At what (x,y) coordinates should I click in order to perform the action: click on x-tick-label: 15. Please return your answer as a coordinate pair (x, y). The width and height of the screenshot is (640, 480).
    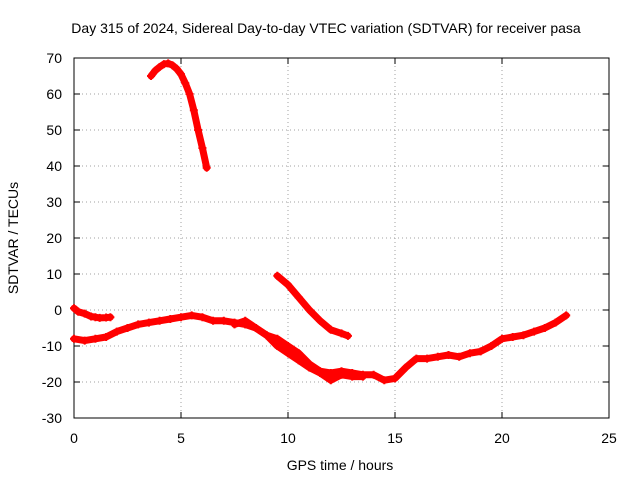
    Looking at the image, I should click on (395, 438).